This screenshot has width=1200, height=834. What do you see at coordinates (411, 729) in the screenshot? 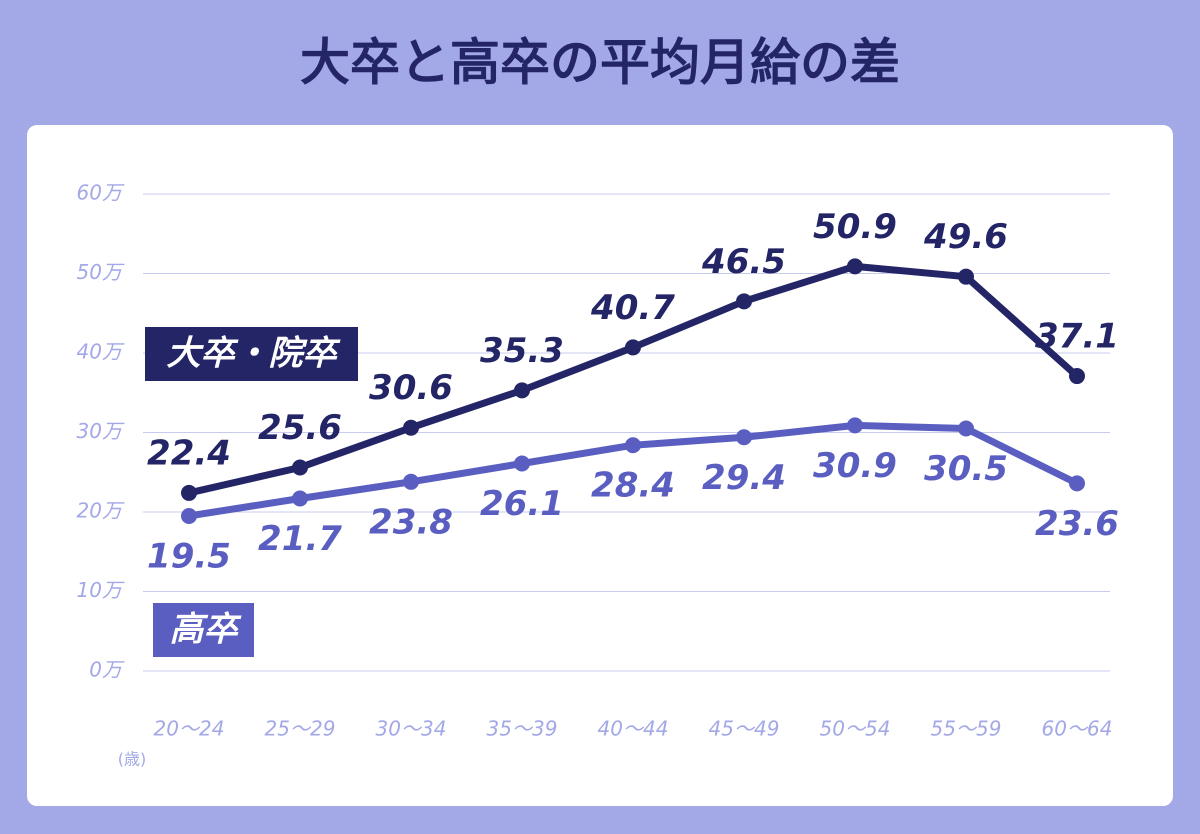
I see `x-tick-label: 30〜34` at bounding box center [411, 729].